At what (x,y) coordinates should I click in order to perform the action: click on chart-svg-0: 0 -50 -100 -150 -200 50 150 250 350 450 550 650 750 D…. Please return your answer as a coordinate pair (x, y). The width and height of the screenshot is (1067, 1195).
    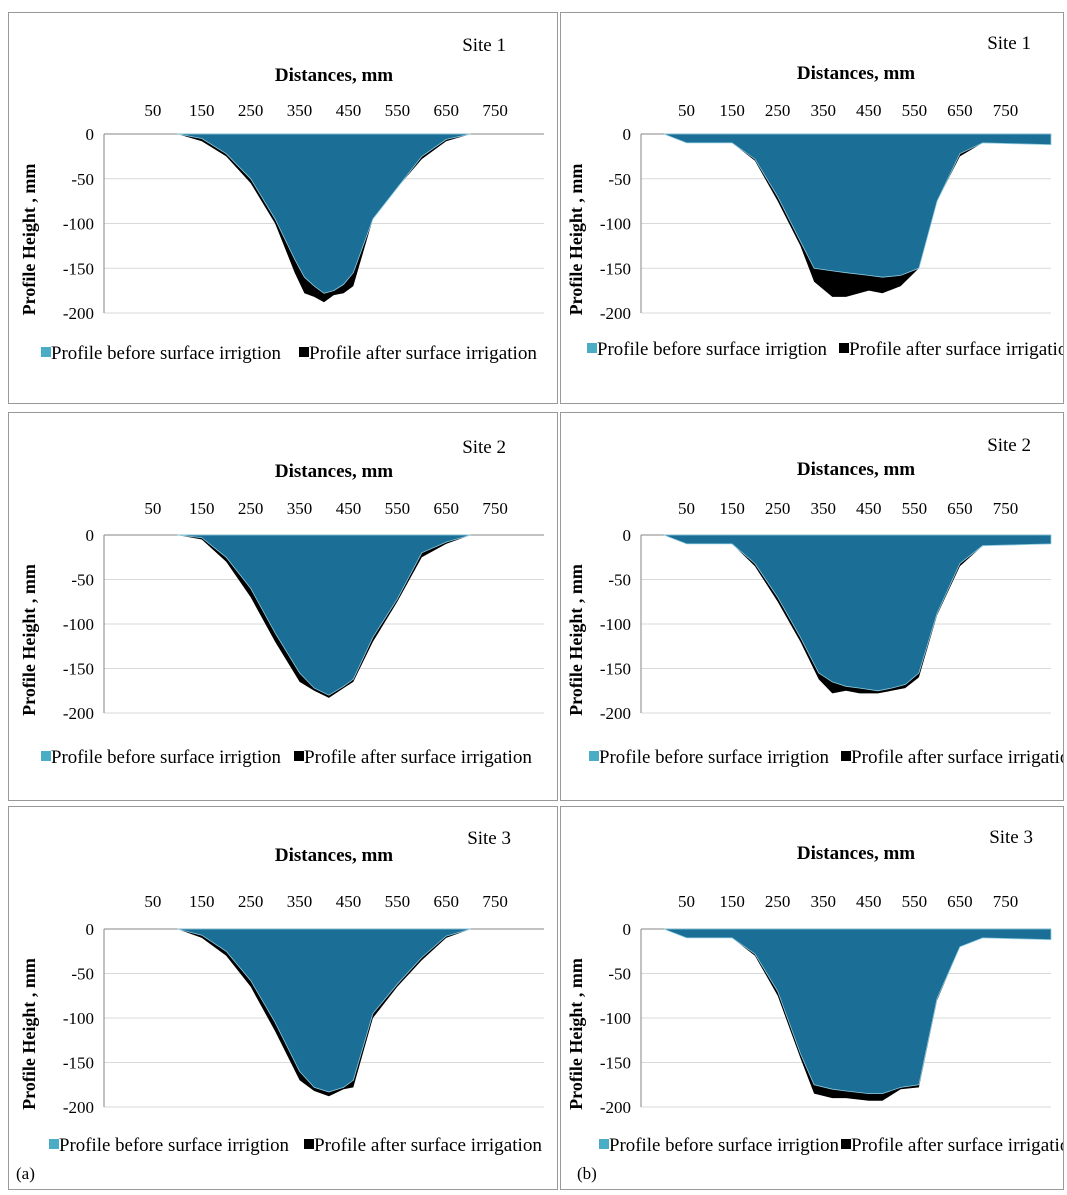
    Looking at the image, I should click on (281, 199).